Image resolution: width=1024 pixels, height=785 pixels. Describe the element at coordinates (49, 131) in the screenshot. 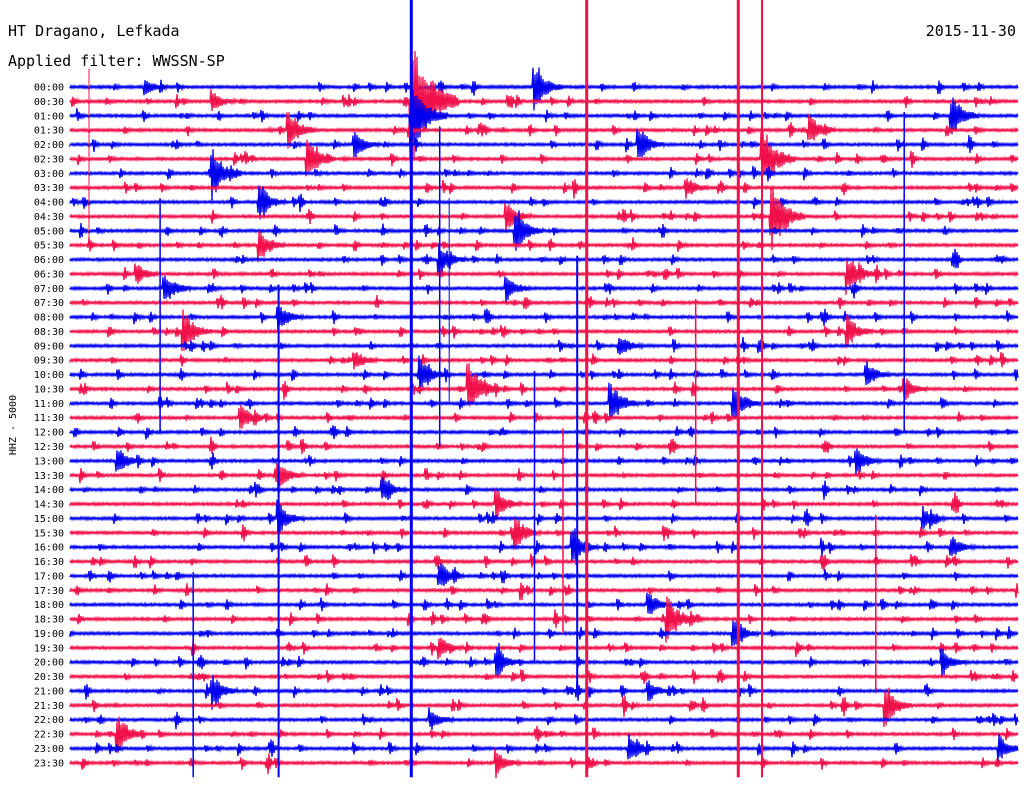

I see `row-label-0130: 01:30` at that location.